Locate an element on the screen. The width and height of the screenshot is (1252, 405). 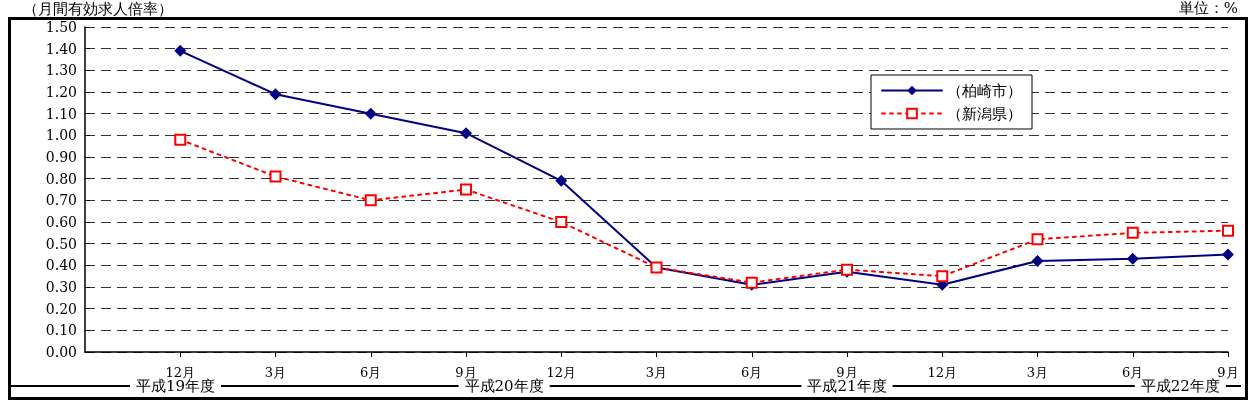
text: 単位：% is located at coordinates (1208, 8).